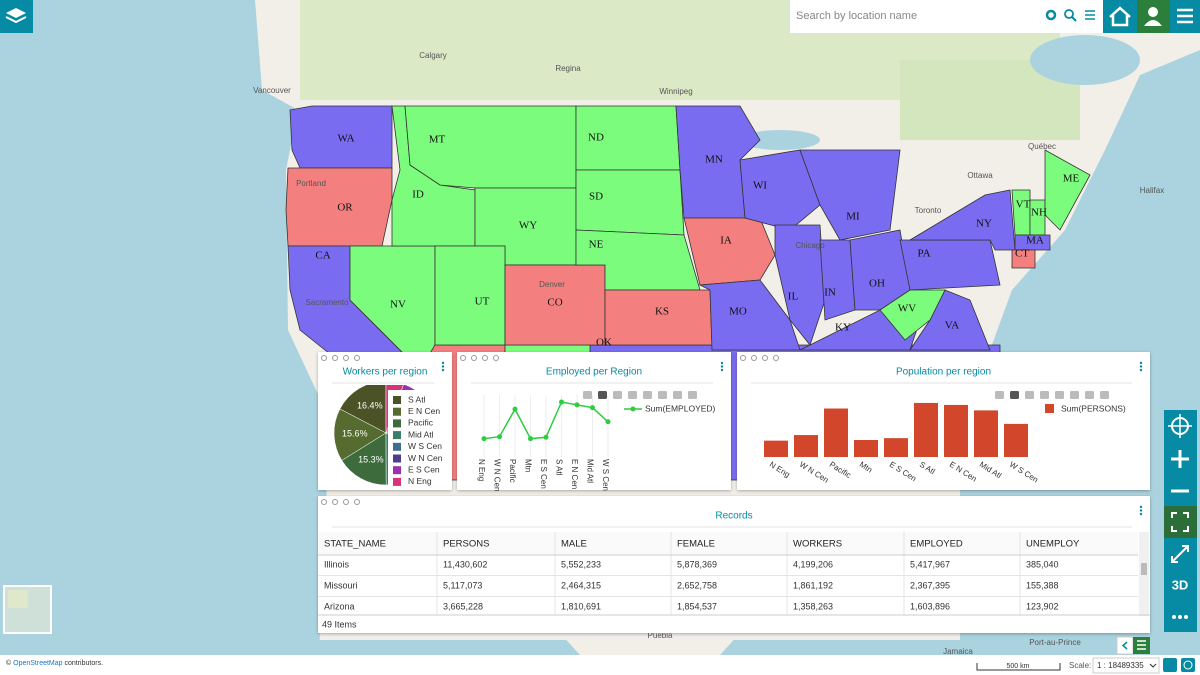  Describe the element at coordinates (1069, 14) in the screenshot. I see `search-icon` at that location.